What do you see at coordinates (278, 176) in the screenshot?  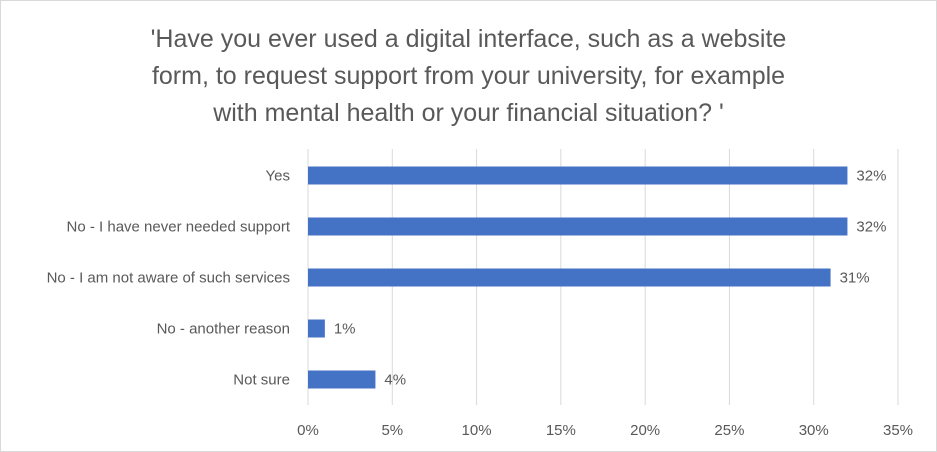 I see `category-label: Yes` at bounding box center [278, 176].